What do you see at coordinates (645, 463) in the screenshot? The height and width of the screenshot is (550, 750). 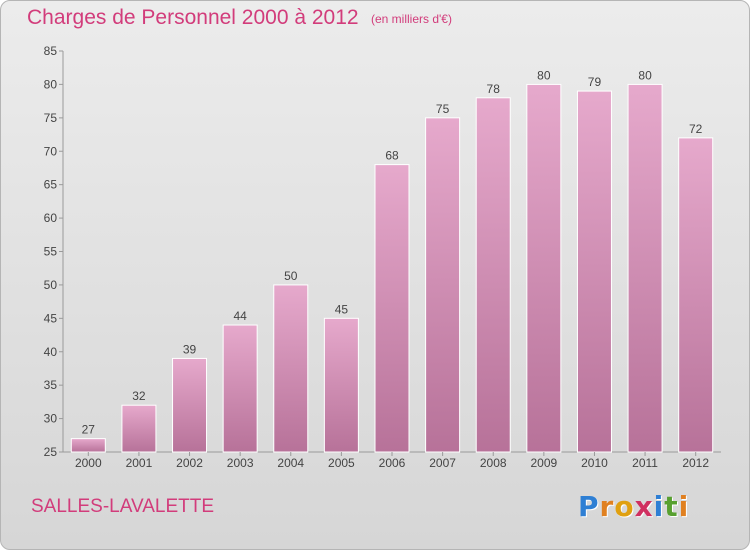 I see `x-tick-label: 2011` at bounding box center [645, 463].